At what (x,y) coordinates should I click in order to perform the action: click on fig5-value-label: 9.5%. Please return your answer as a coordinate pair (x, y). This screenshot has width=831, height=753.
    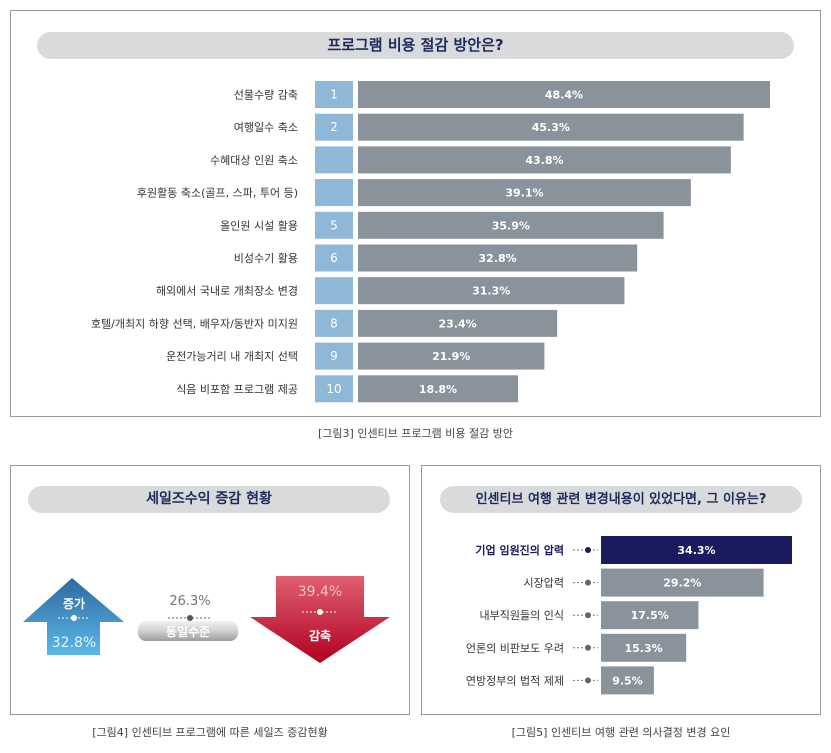
    Looking at the image, I should click on (627, 680).